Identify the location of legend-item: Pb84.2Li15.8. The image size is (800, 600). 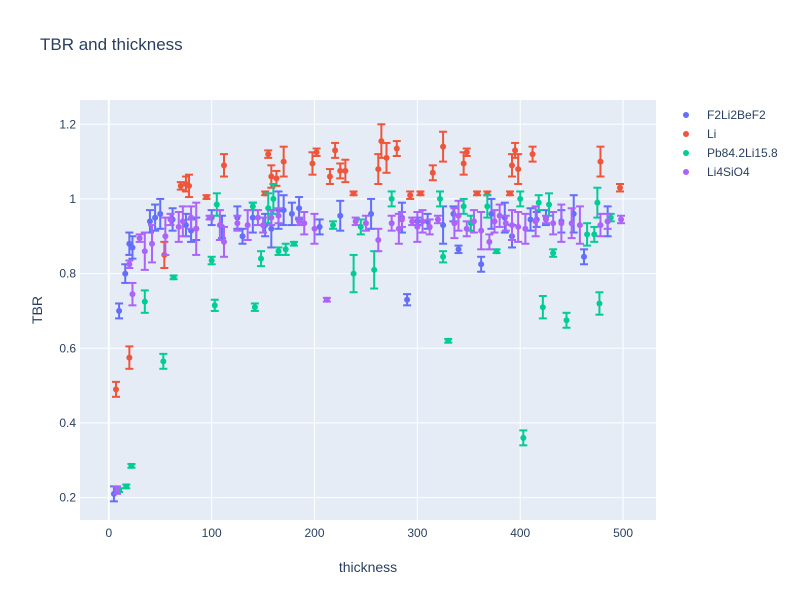
(730, 153).